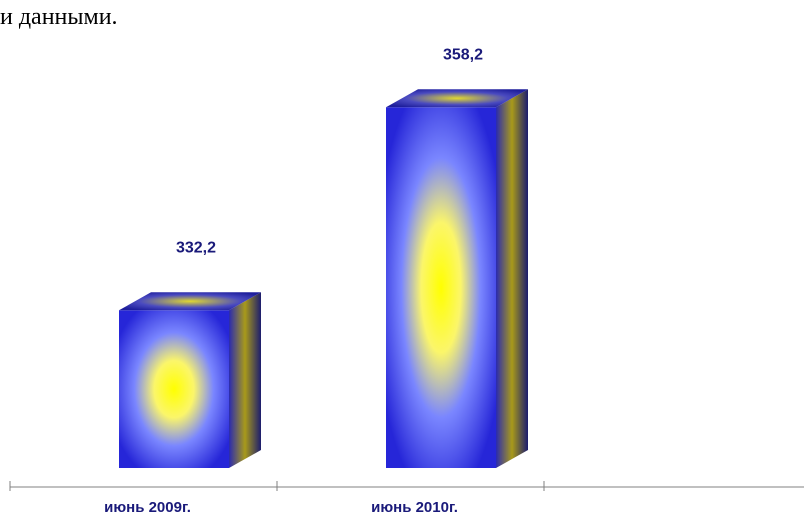 This screenshot has width=805, height=519. Describe the element at coordinates (414, 507) in the screenshot. I see `category-label: июнь 2010г.` at that location.